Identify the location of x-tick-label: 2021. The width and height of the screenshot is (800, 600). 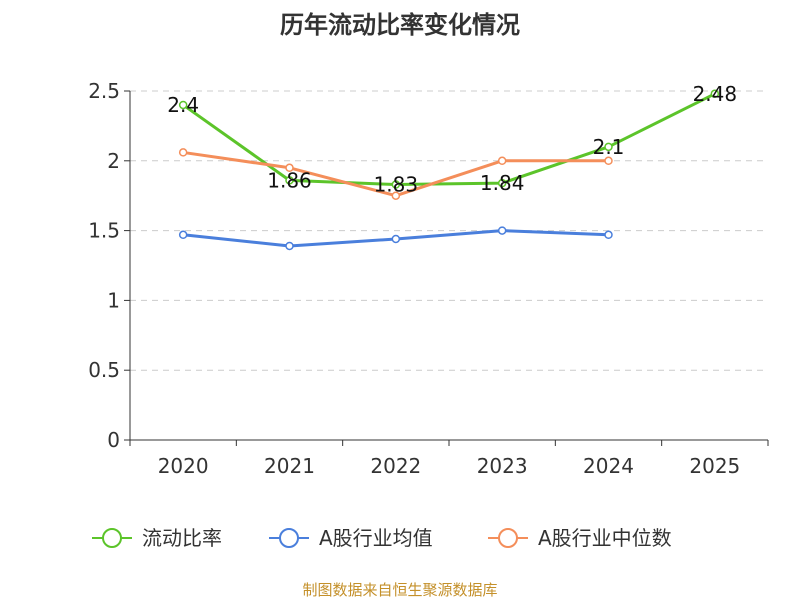
(289, 466).